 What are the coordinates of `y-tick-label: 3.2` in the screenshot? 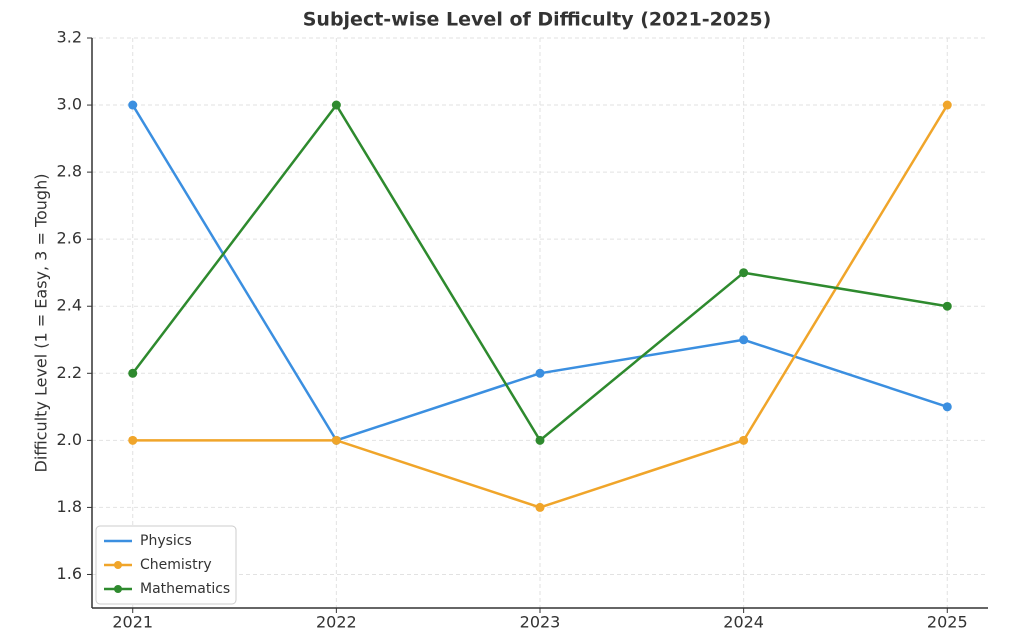 It's located at (69, 37).